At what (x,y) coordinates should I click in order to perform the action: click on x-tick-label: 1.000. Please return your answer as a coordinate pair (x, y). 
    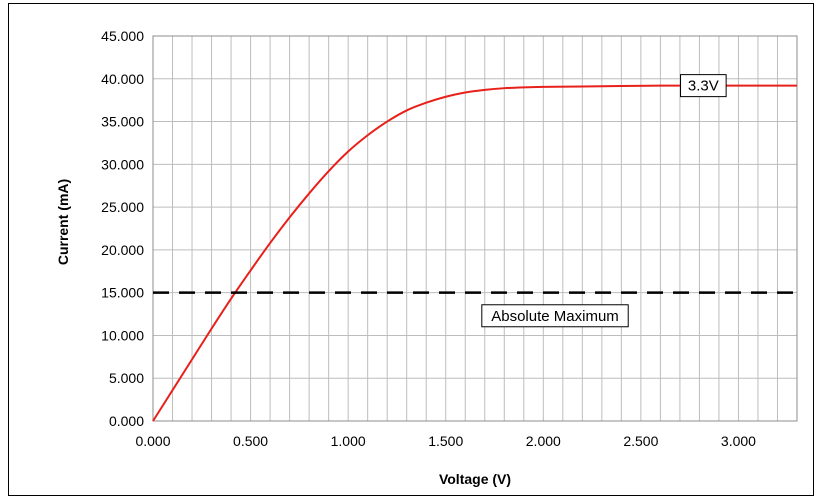
    Looking at the image, I should click on (348, 441).